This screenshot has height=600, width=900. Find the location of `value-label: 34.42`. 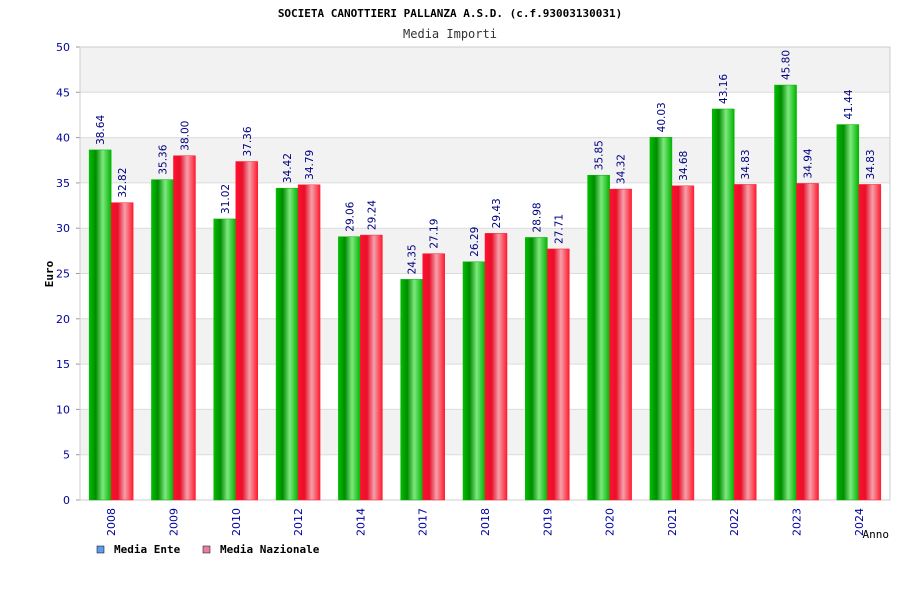

value-label: 34.42 is located at coordinates (288, 168).